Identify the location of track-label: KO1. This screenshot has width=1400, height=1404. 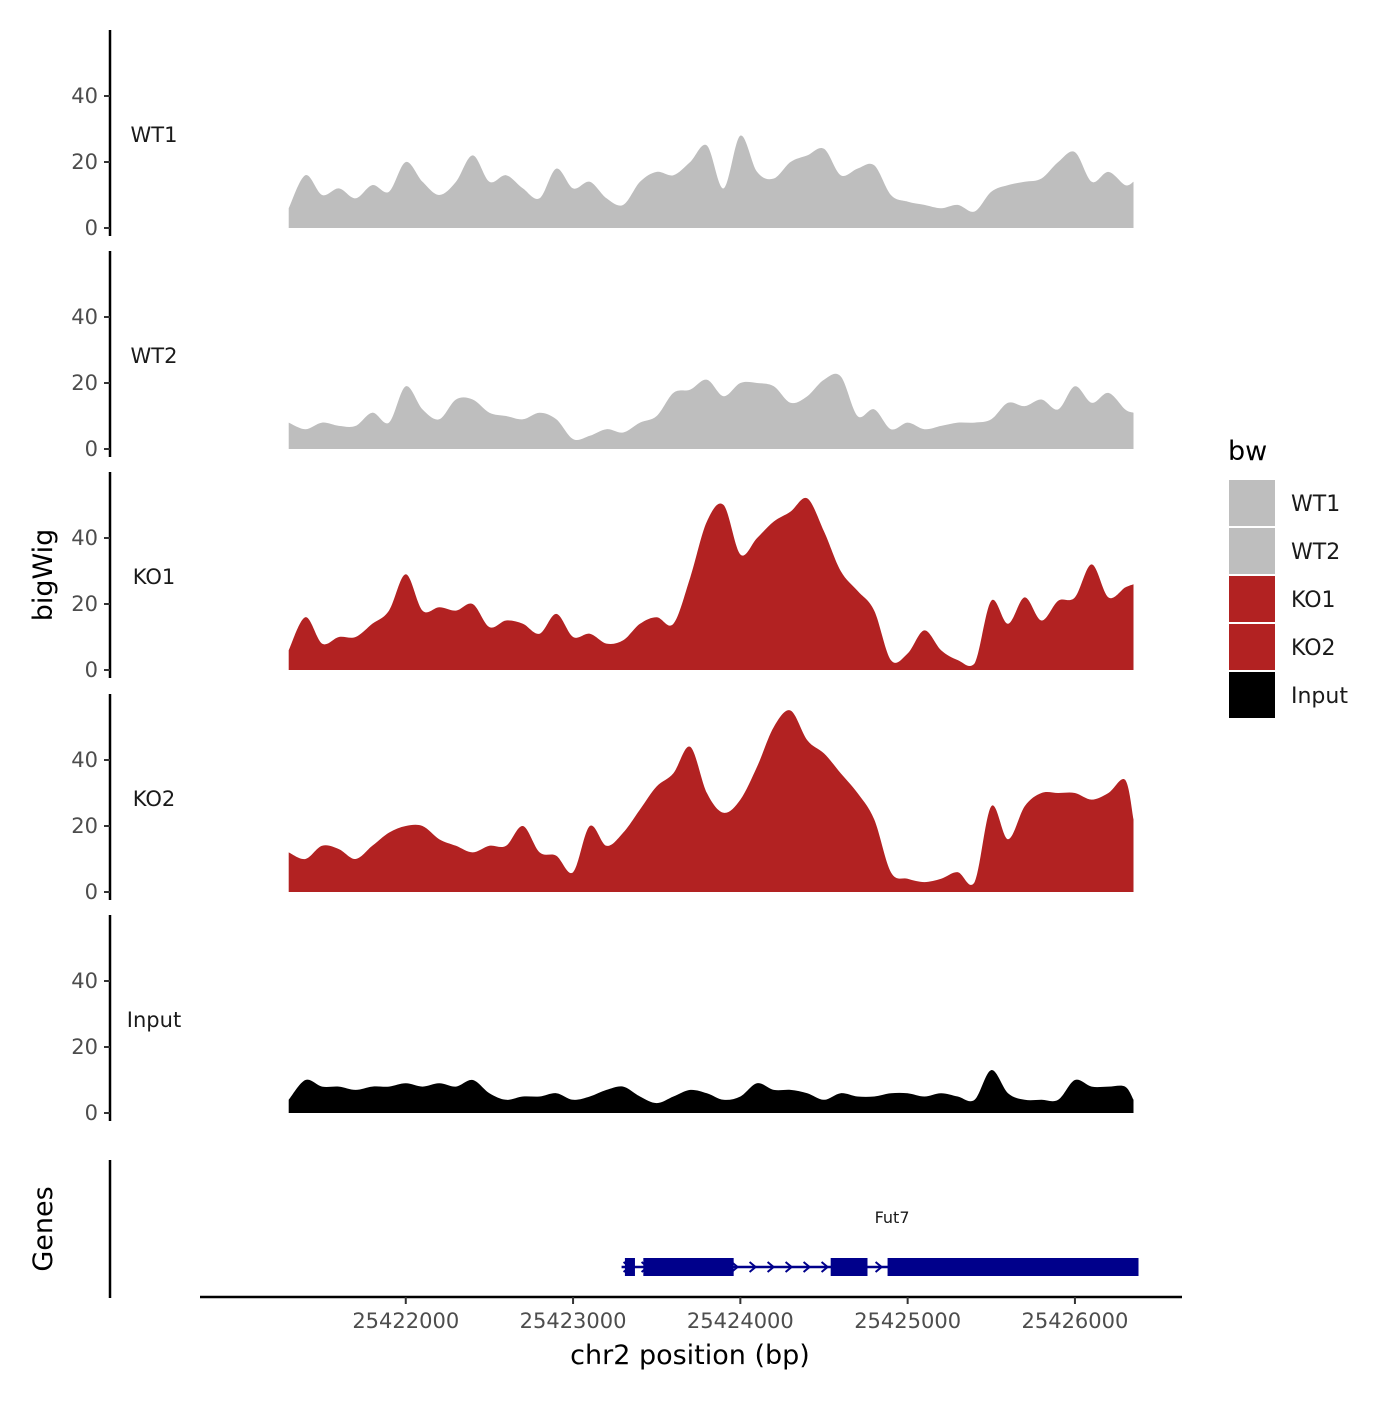
(154, 577).